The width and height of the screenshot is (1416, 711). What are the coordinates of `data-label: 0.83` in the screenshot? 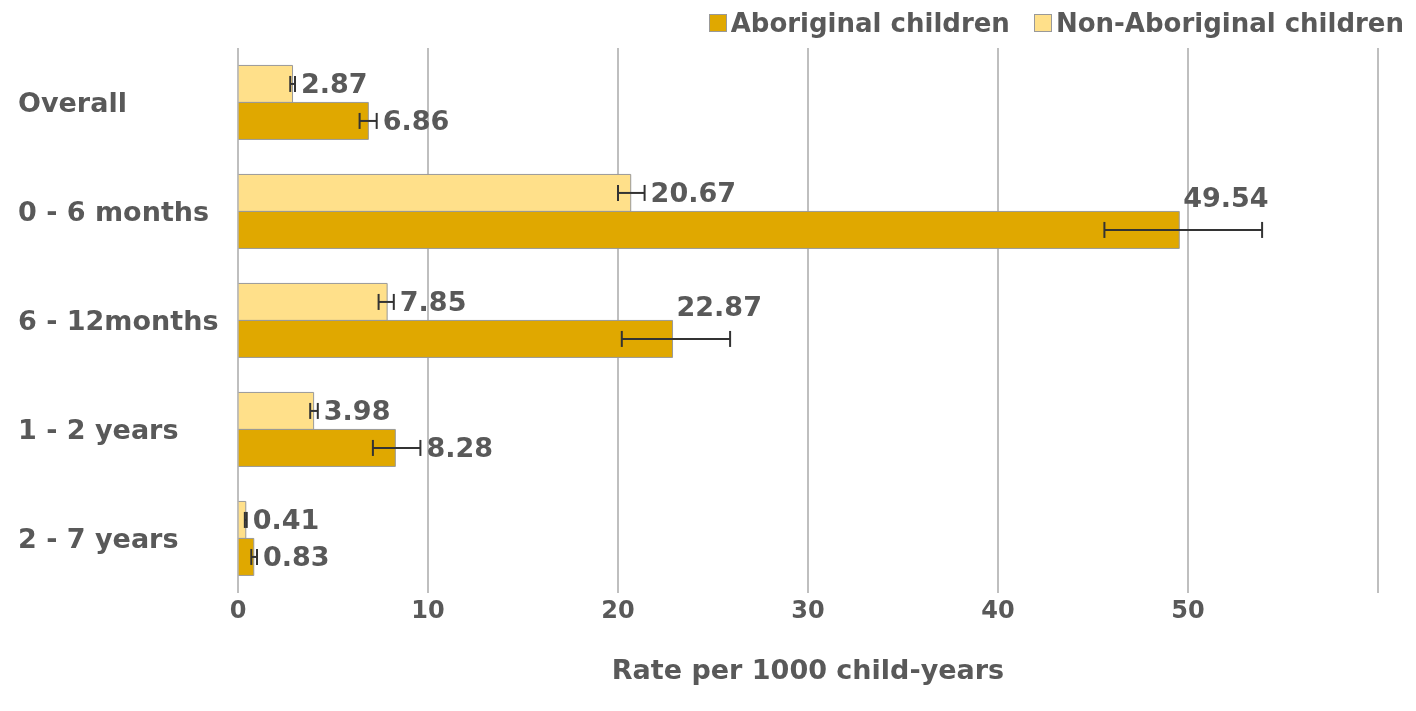 It's located at (296, 557).